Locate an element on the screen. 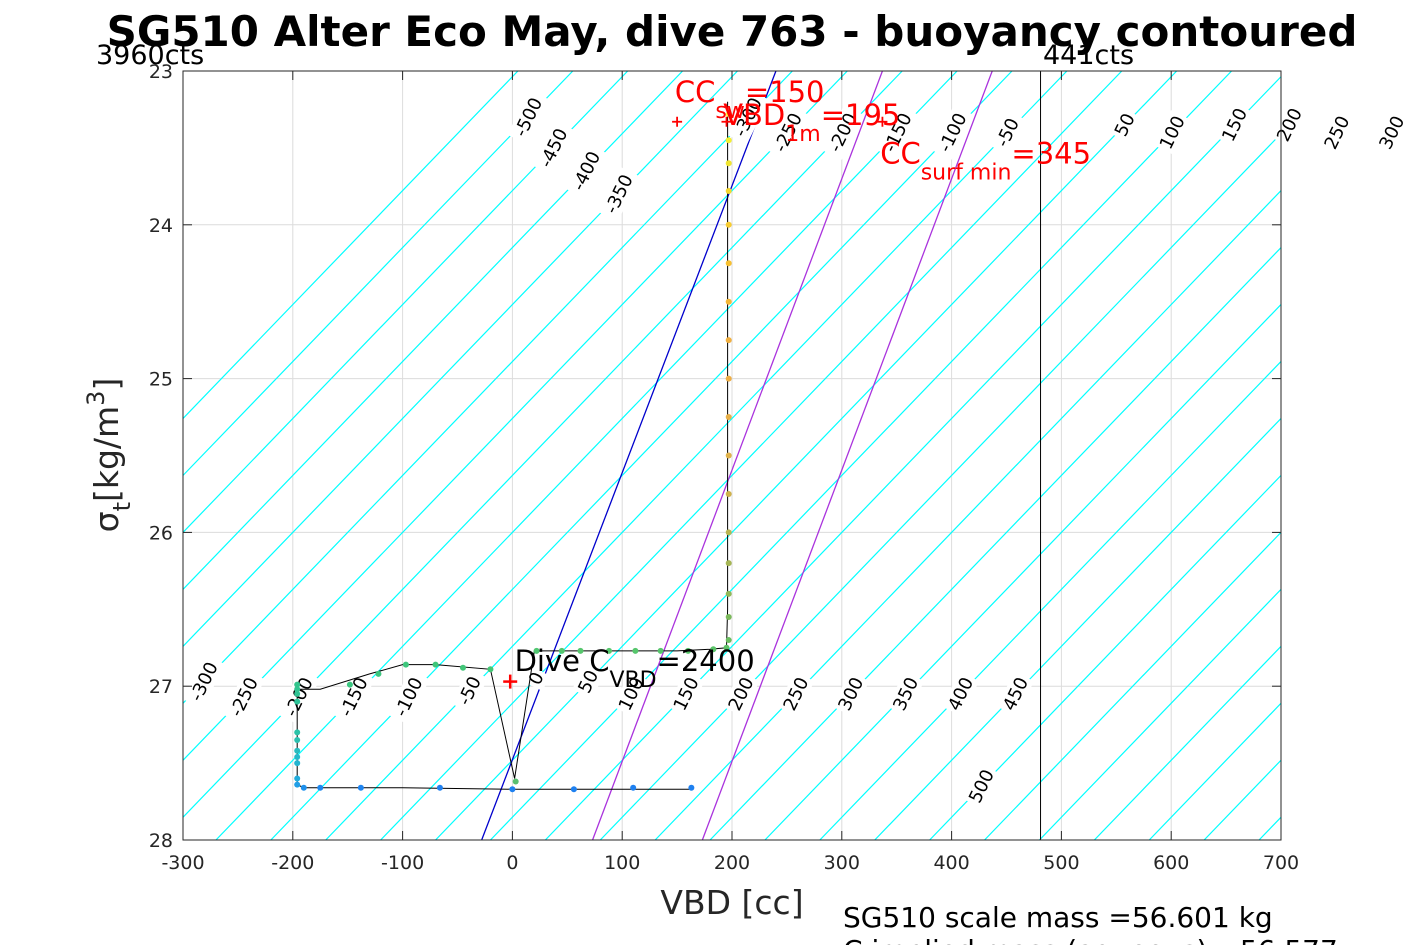 The width and height of the screenshot is (1417, 945). y-axis-label-sigma: σ is located at coordinates (106, 521).